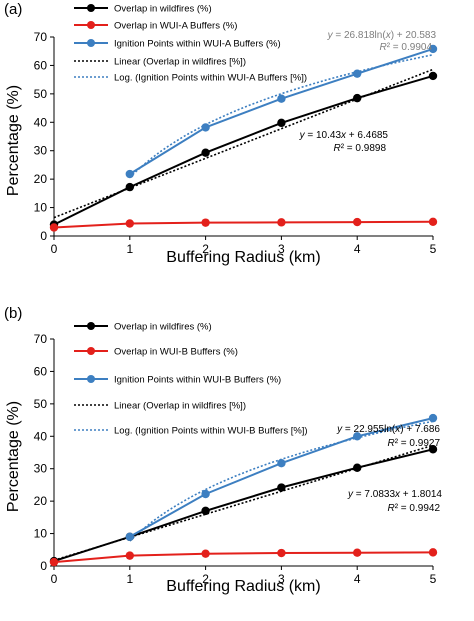 The image size is (474, 621). I want to click on trend-equation: y = 26.818ln(x) + 20.583, so click(382, 35).